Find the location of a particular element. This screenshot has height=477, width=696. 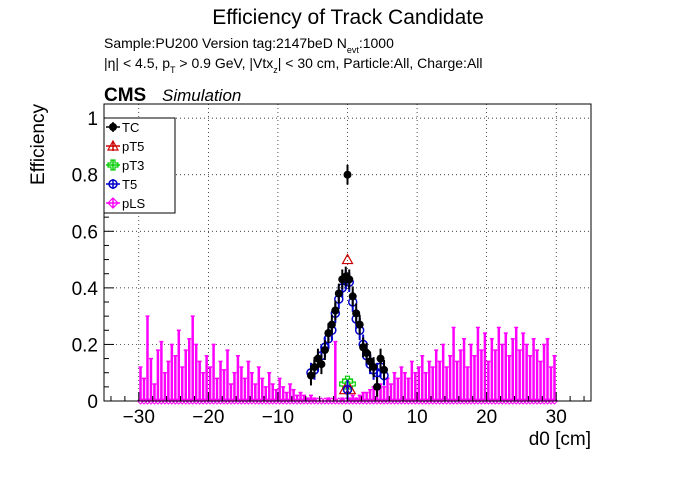

cms-label: CMS is located at coordinates (125, 95).